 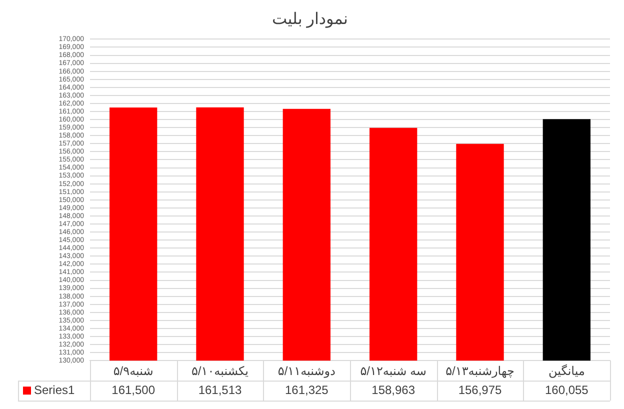 What do you see at coordinates (394, 389) in the screenshot?
I see `data-label: 158,963` at bounding box center [394, 389].